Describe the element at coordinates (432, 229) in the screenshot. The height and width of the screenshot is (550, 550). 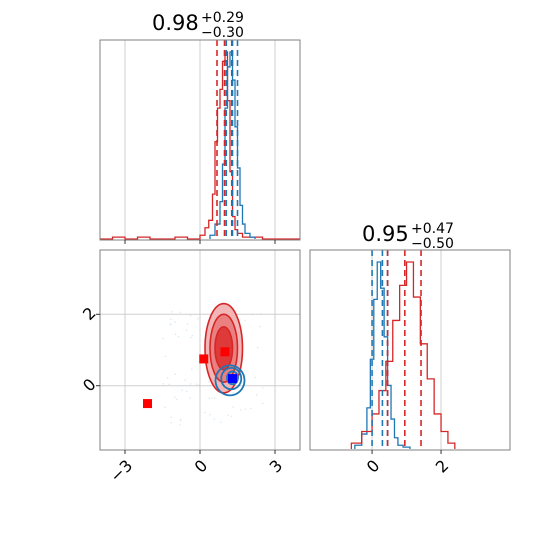
I see `title-plus-error: +0.47` at that location.